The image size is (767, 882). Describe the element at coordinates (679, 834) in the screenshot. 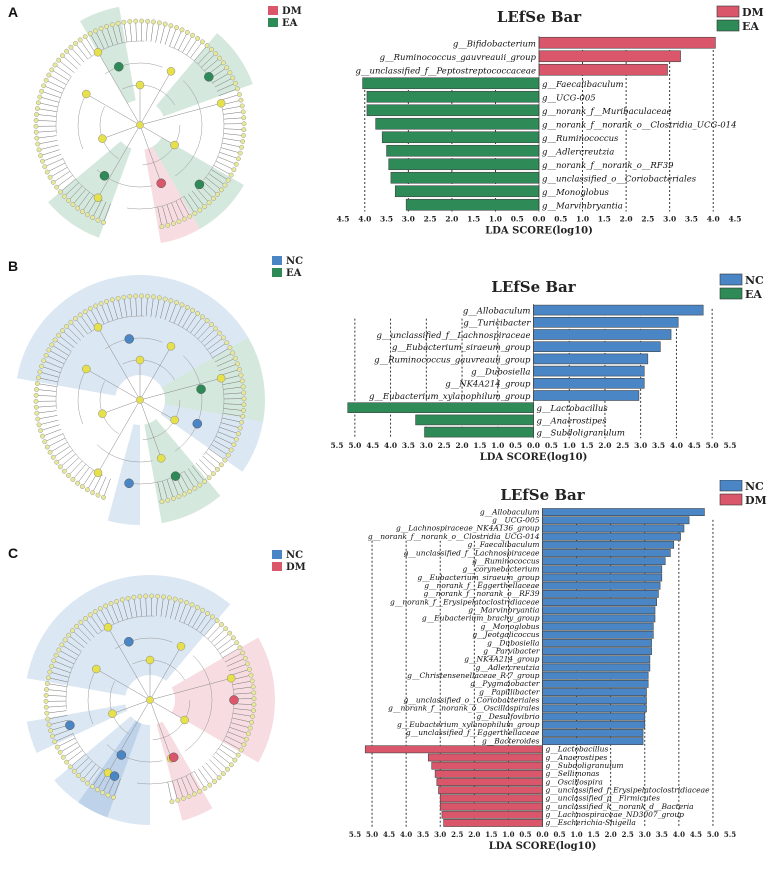

I see `tick-label: 4.0` at that location.